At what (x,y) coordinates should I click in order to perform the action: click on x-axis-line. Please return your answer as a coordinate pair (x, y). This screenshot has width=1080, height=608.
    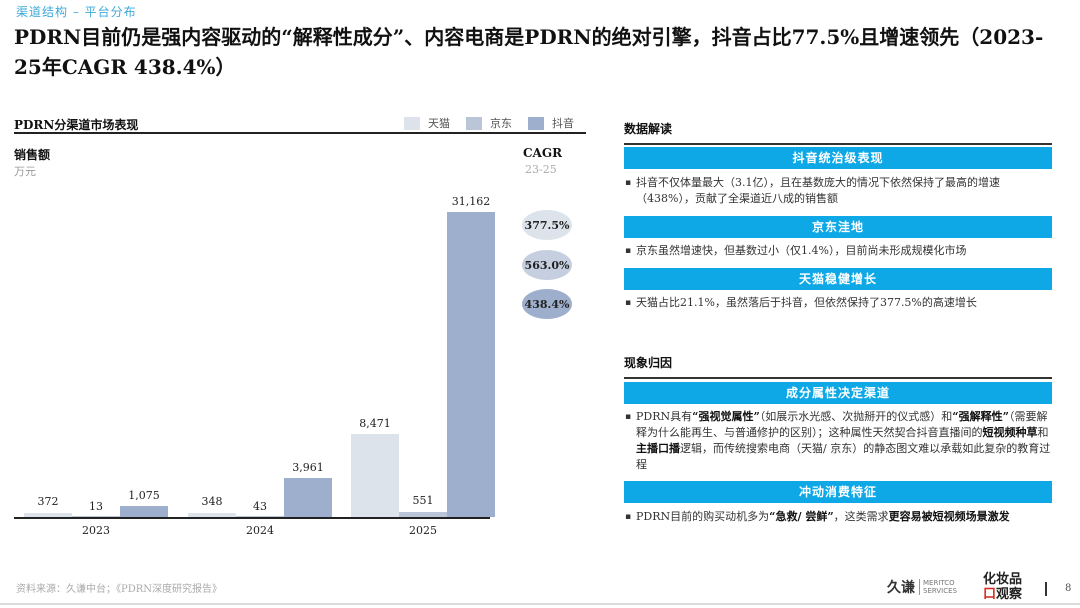
    Looking at the image, I should click on (252, 518).